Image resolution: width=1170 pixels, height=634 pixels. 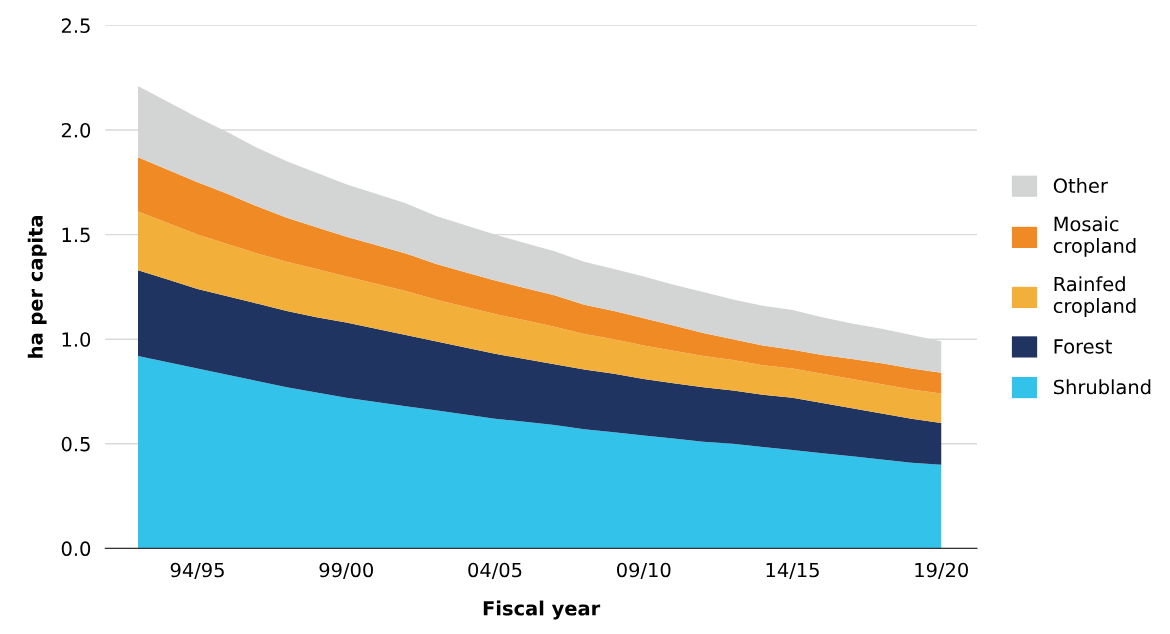 I want to click on x-tick-label: 99/00, so click(x=346, y=570).